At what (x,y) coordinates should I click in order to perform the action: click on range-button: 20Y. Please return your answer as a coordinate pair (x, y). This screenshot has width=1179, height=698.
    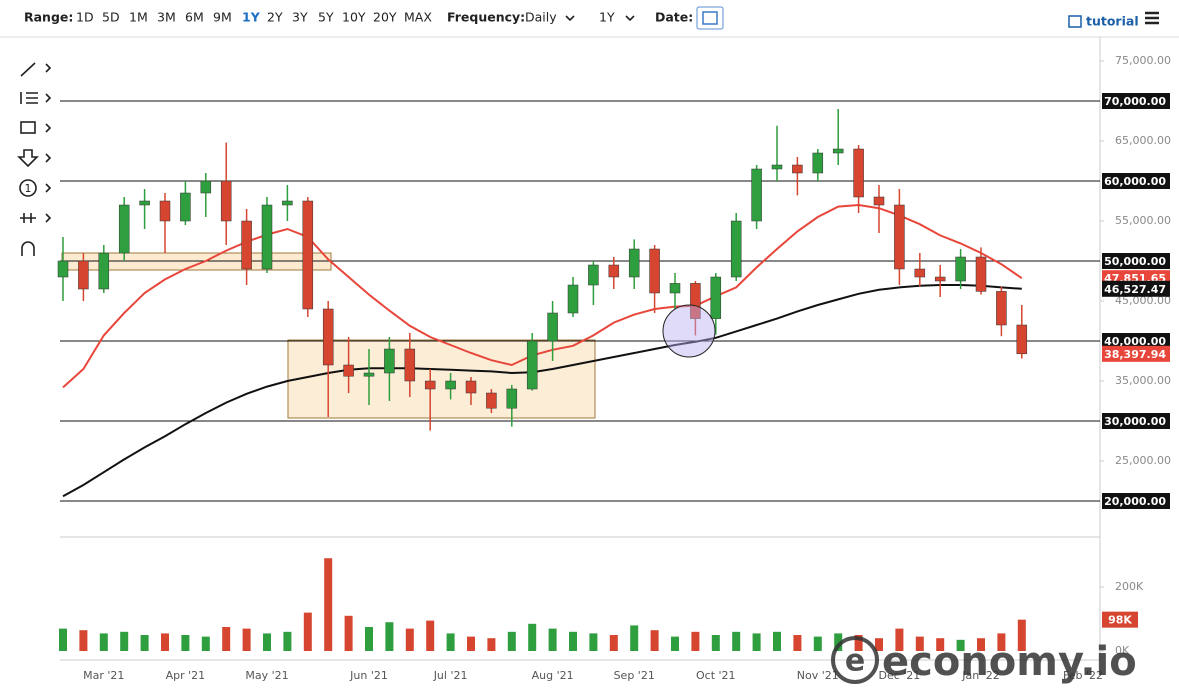
    Looking at the image, I should click on (385, 17).